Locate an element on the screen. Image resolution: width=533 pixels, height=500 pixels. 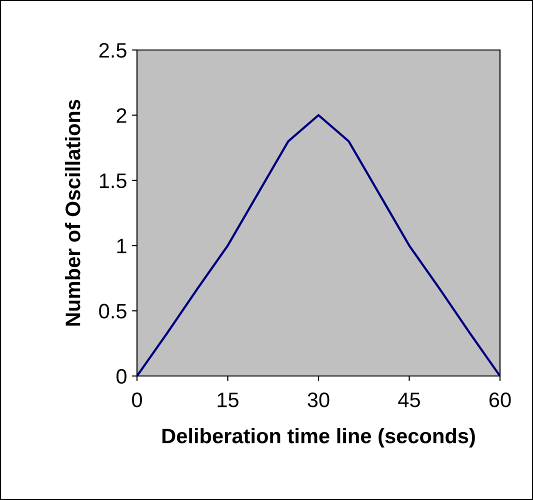
y-tick-label: 1 is located at coordinates (121, 246).